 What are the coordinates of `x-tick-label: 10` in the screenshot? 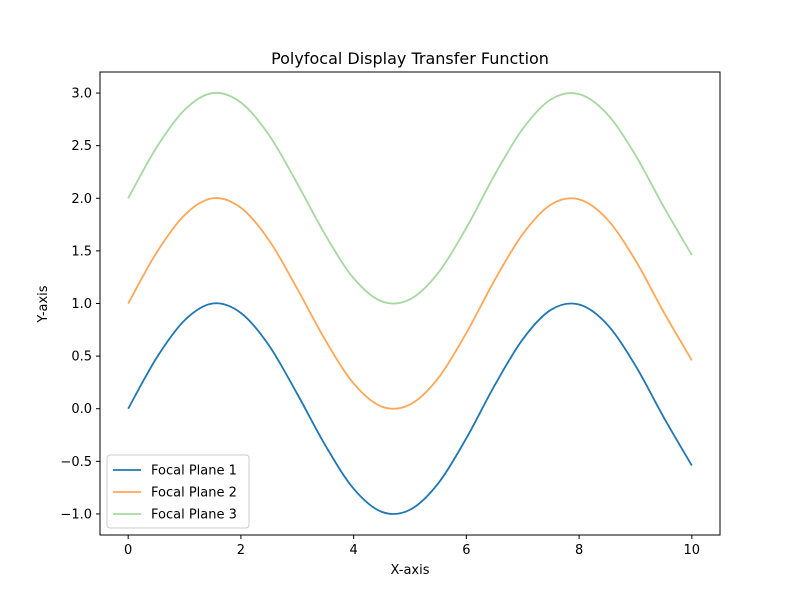 It's located at (692, 550).